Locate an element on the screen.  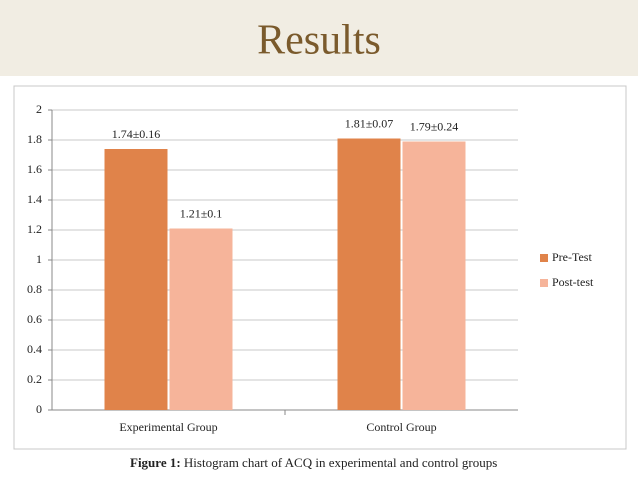
y-tick-label: 1.8 is located at coordinates (34, 139).